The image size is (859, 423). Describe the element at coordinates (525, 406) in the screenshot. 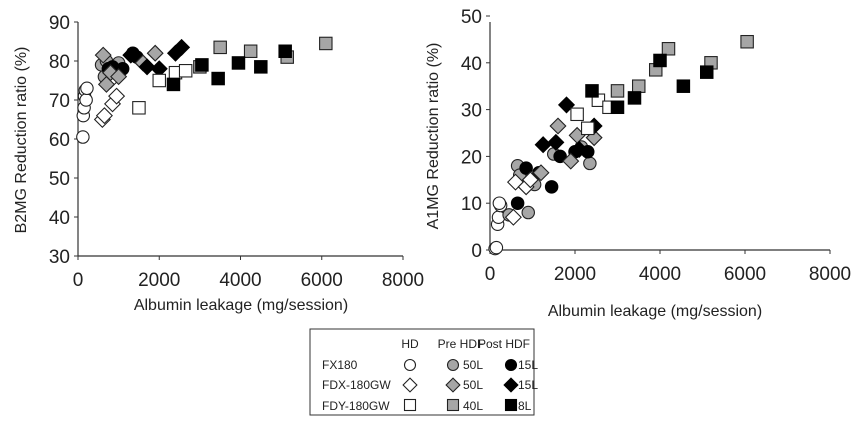

I see `legend-post-volume: 8L` at that location.